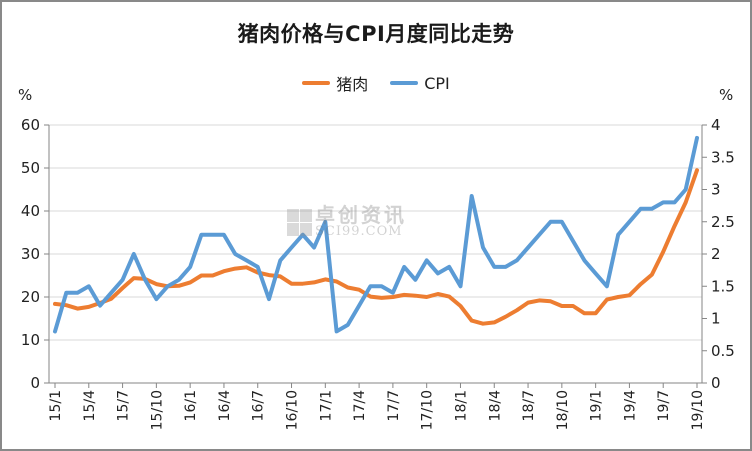  Describe the element at coordinates (352, 84) in the screenshot. I see `legend-label-pork: 猪肉` at that location.